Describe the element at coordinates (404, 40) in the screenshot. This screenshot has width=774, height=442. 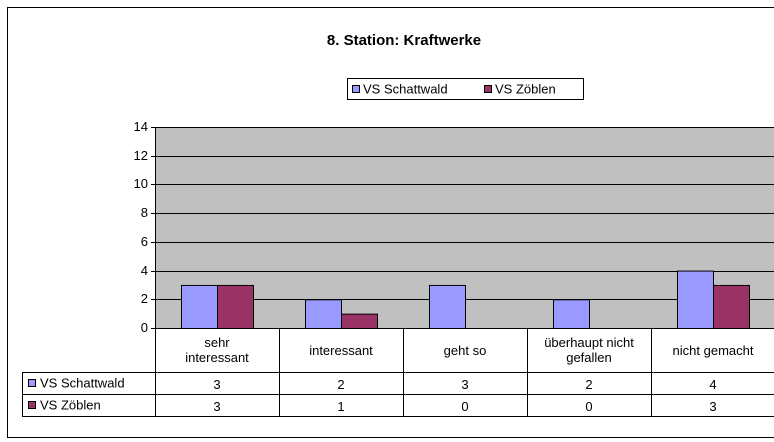
I see `chart-title: 8. Station: Kraftwerke` at that location.